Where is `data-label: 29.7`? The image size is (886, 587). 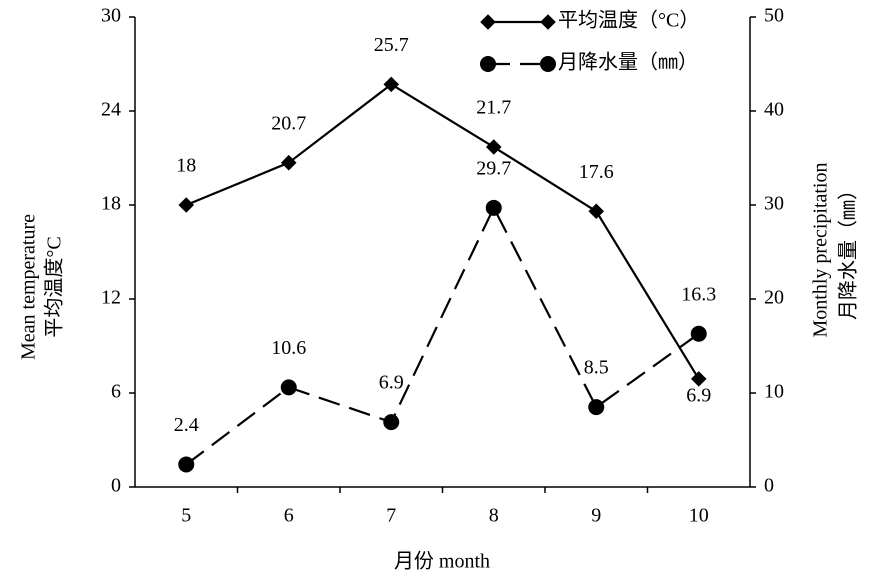
data-label: 29.7 is located at coordinates (493, 168).